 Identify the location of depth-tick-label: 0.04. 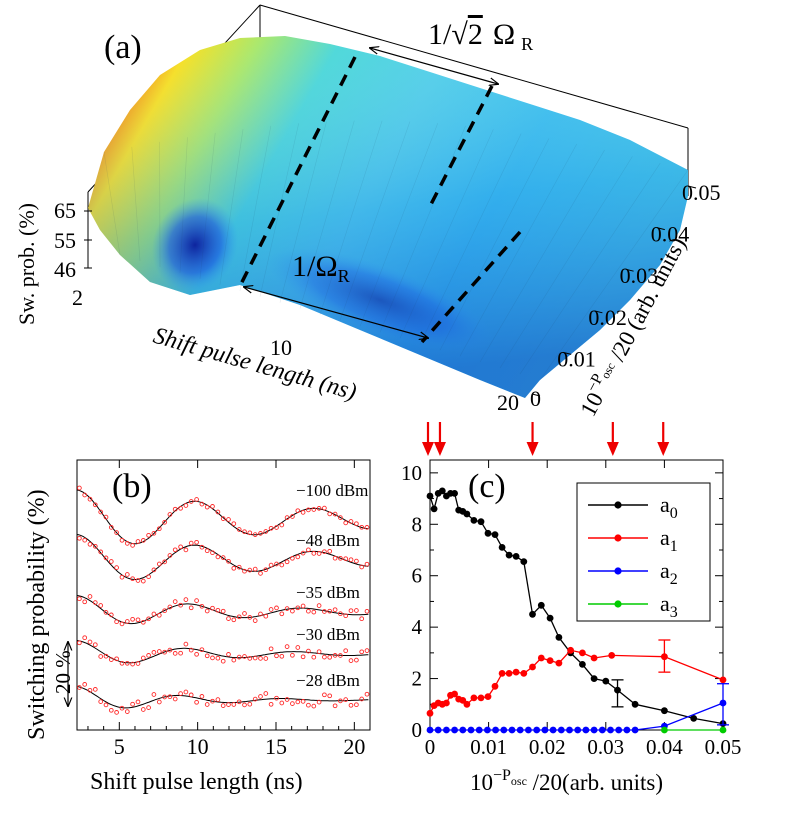
(670, 234).